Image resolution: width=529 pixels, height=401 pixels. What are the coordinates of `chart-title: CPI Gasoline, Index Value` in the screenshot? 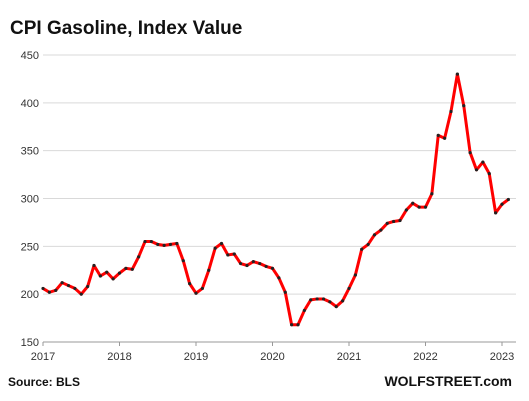 It's located at (126, 28).